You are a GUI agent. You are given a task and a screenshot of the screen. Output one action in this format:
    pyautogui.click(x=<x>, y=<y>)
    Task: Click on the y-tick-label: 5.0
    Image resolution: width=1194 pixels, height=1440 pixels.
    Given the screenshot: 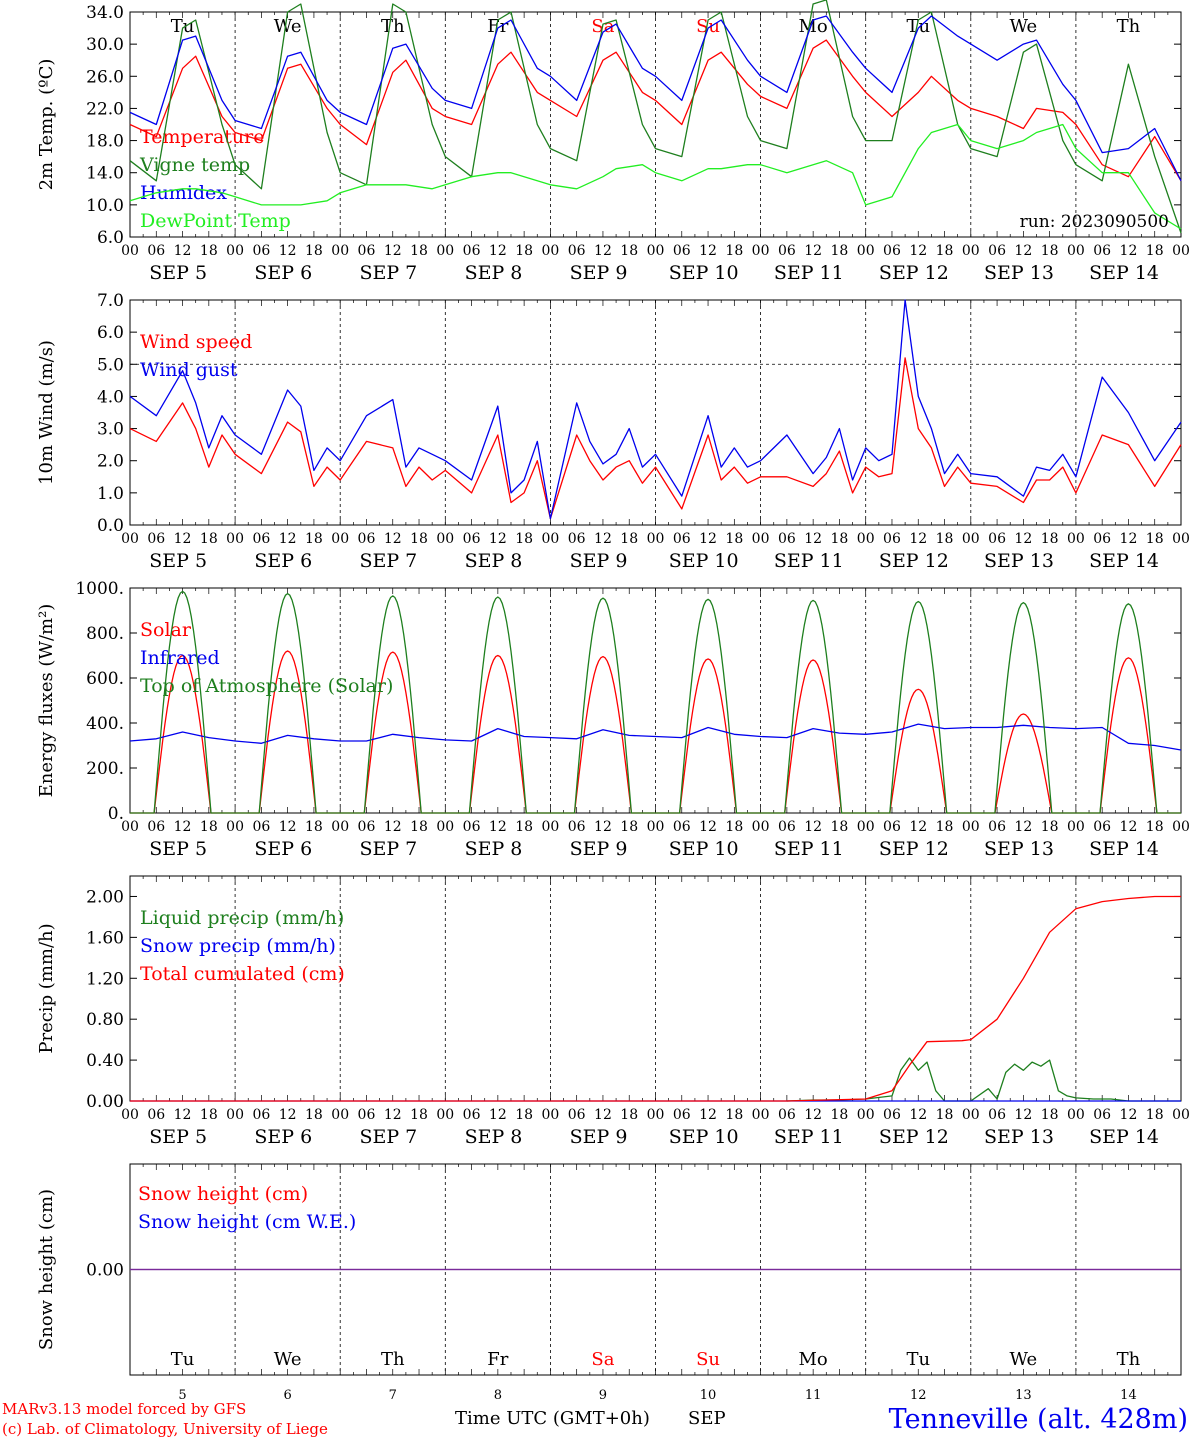 What is the action you would take?
    pyautogui.click(x=110, y=365)
    